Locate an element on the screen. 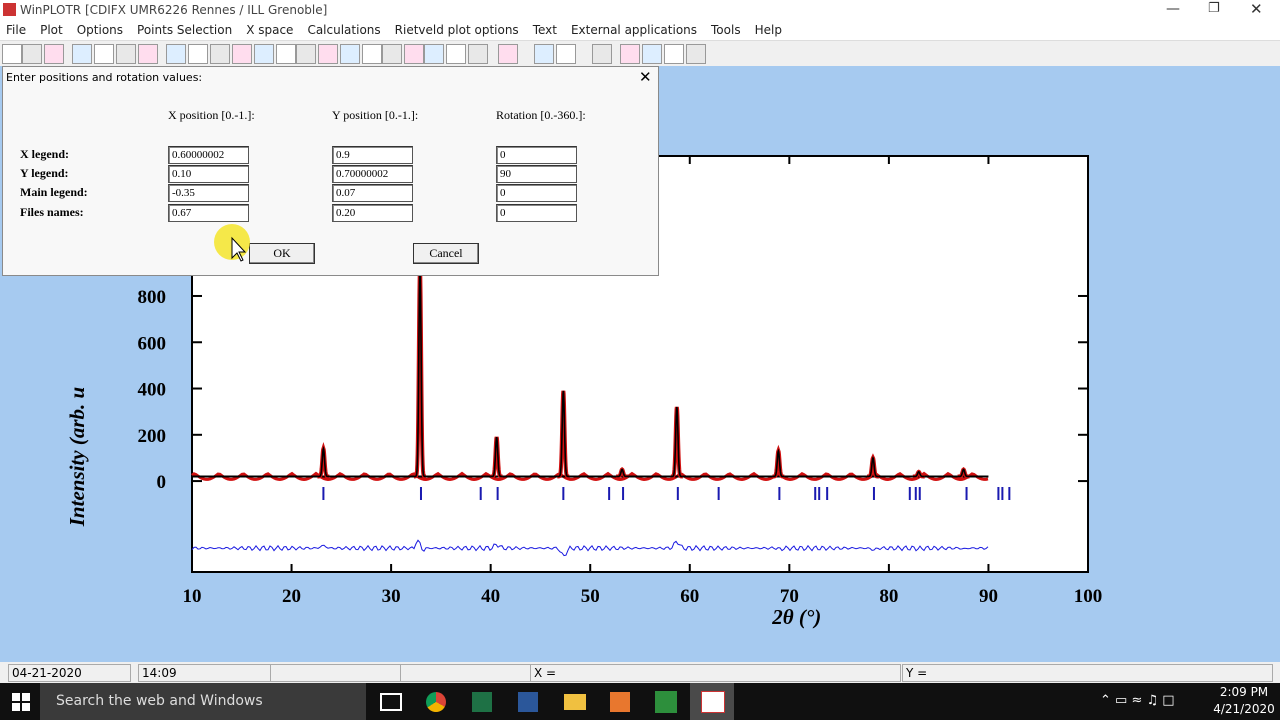 This screenshot has width=1280, height=720. menu-item: Points Selection is located at coordinates (185, 30).